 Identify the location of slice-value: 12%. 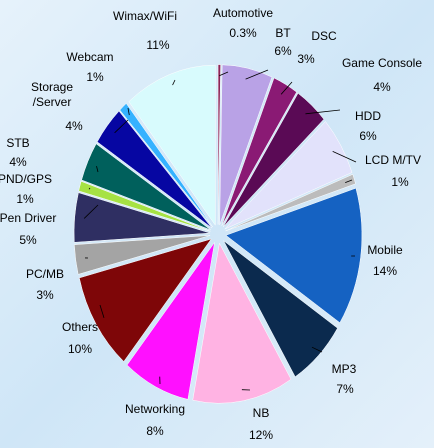
(261, 435).